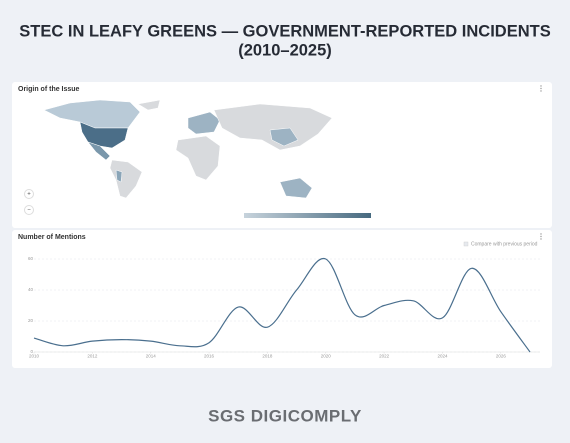 This screenshot has height=443, width=570. I want to click on south-america, so click(126, 179).